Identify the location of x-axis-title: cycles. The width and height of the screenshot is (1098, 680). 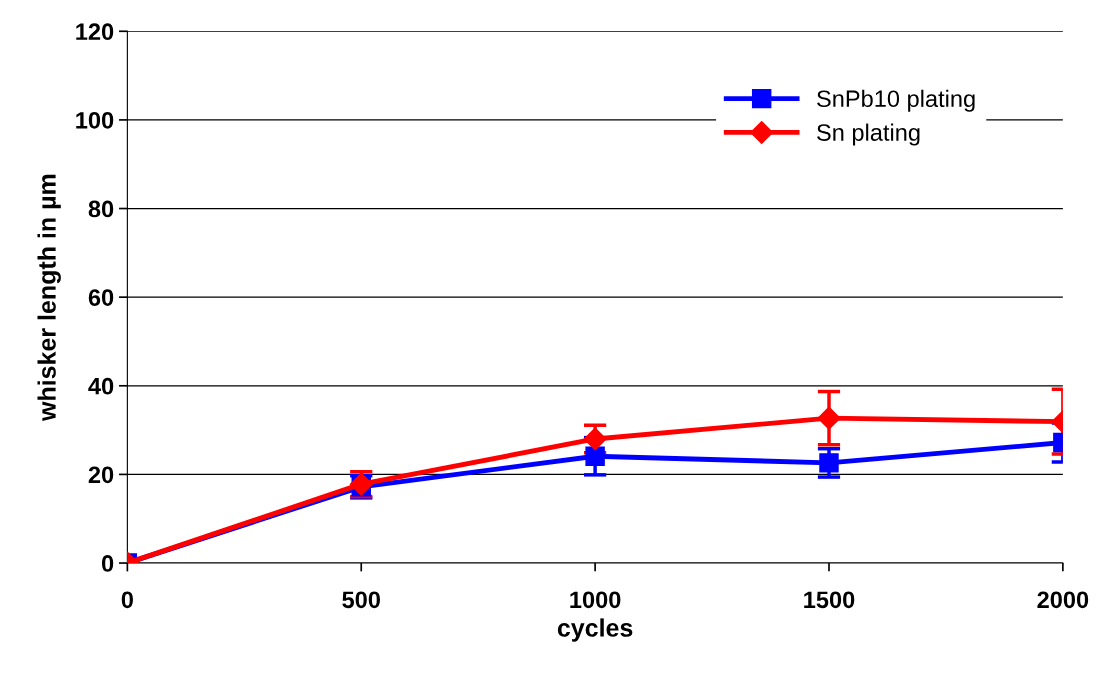
(595, 630).